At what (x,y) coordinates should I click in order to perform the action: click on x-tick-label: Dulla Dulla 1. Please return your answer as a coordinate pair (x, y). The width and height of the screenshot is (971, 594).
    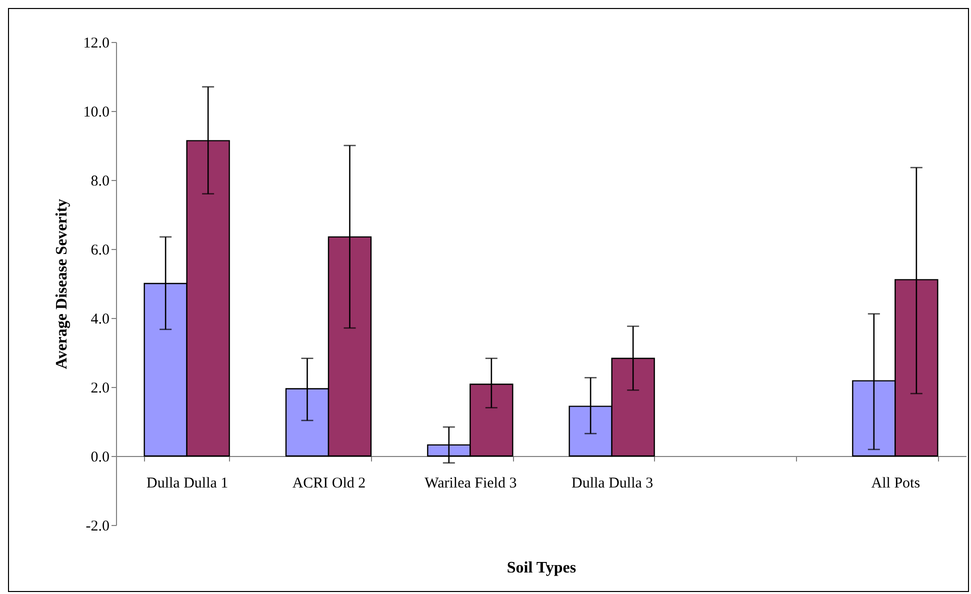
    Looking at the image, I should click on (187, 484).